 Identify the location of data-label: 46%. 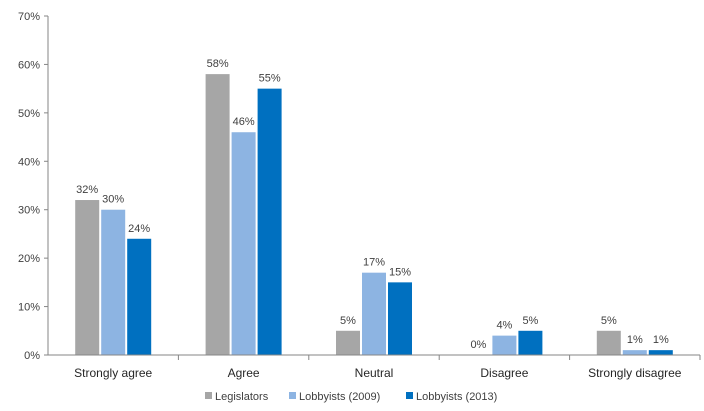
(244, 122).